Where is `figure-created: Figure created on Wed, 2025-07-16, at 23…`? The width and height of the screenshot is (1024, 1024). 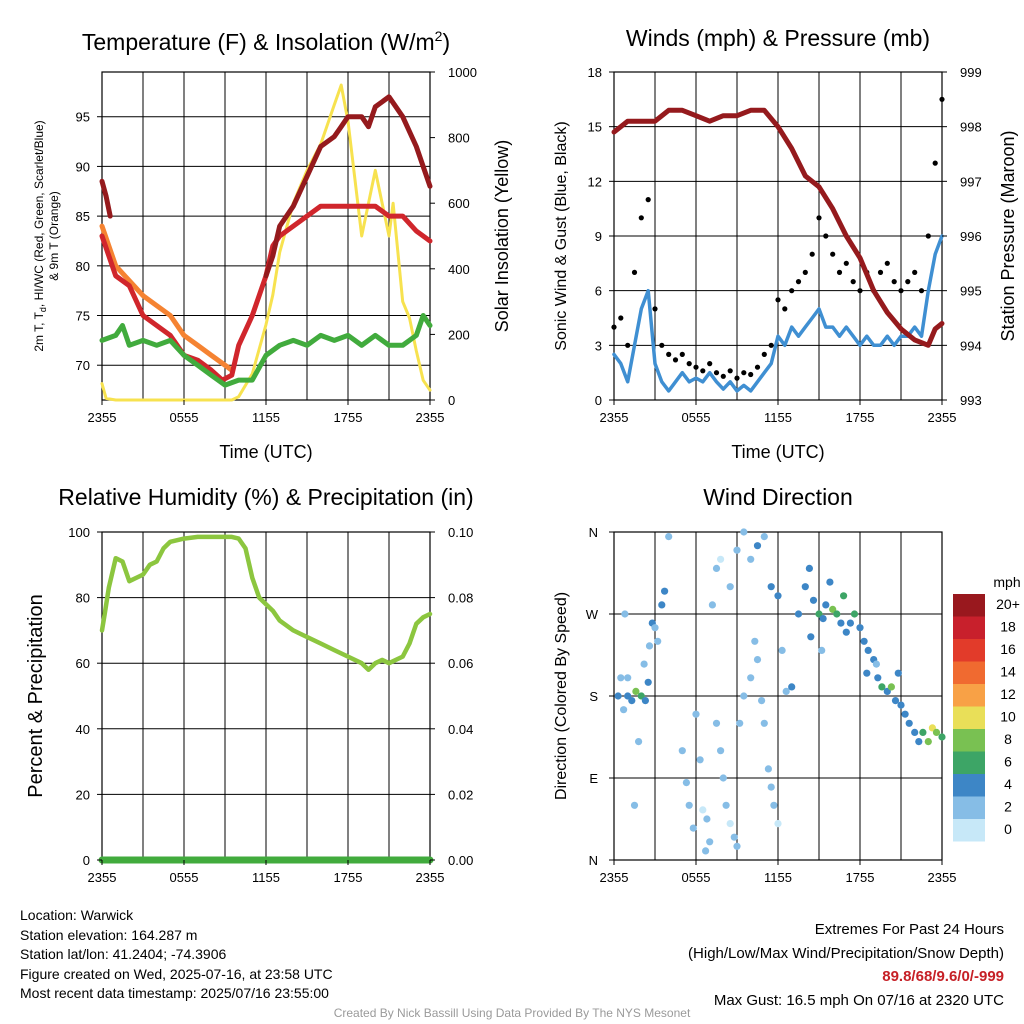
figure-created: Figure created on Wed, 2025-07-16, at 23… is located at coordinates (176, 973).